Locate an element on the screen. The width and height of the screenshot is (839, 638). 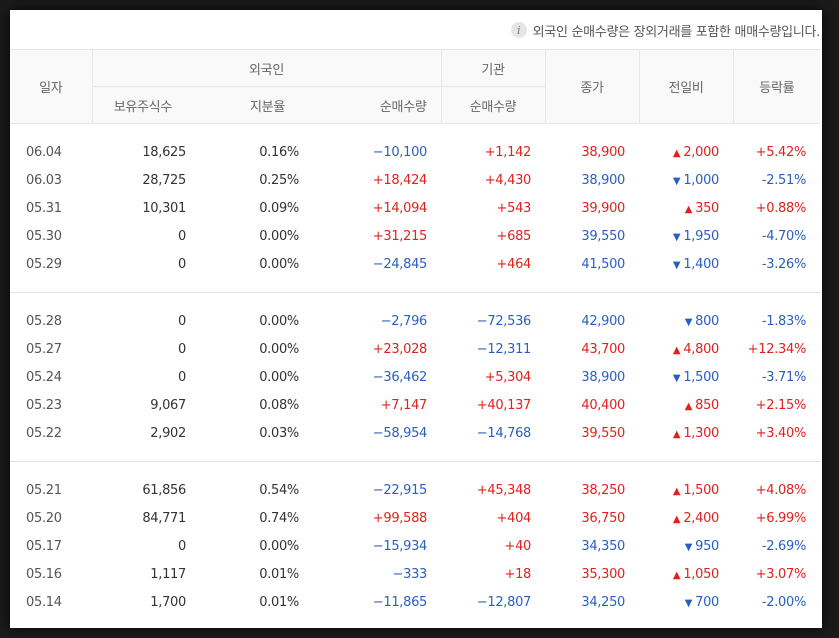
cell-inst-net: +543 is located at coordinates (514, 208).